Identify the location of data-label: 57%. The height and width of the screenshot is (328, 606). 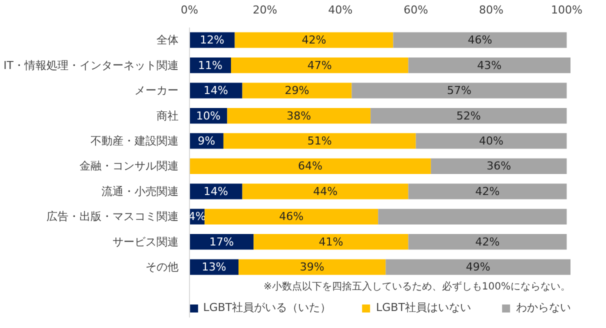
(459, 91).